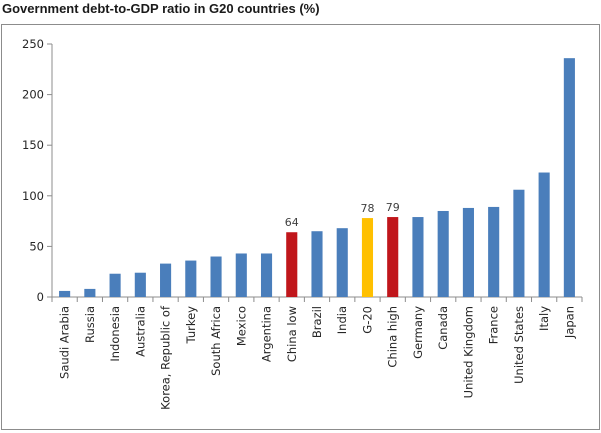 Image resolution: width=601 pixels, height=433 pixels. Describe the element at coordinates (342, 215) in the screenshot. I see `data-labels: 64 78 79` at that location.